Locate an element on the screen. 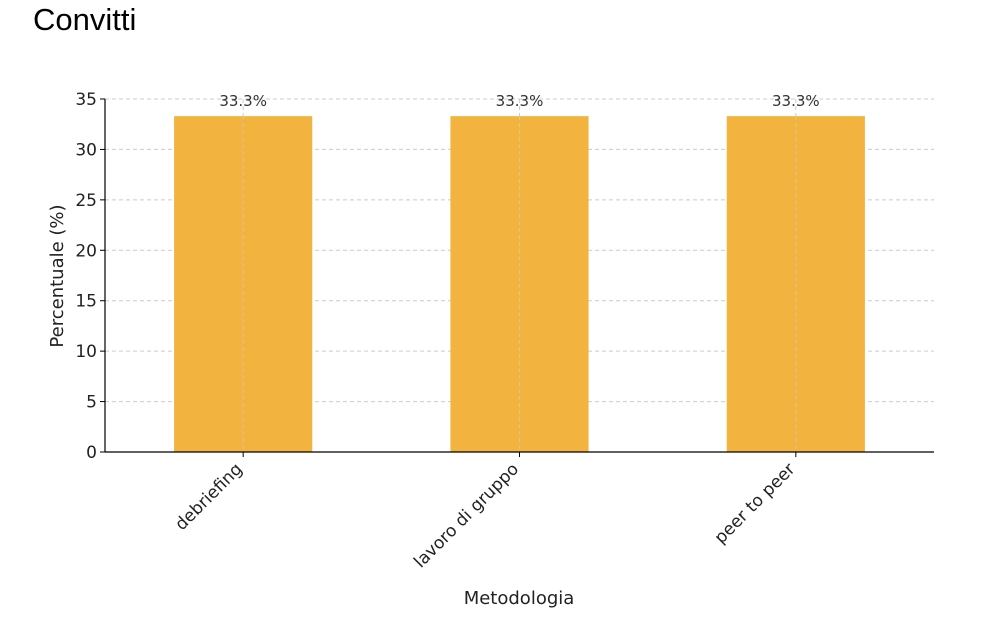 This screenshot has width=1004, height=630. page-title: Convitti is located at coordinates (85, 19).